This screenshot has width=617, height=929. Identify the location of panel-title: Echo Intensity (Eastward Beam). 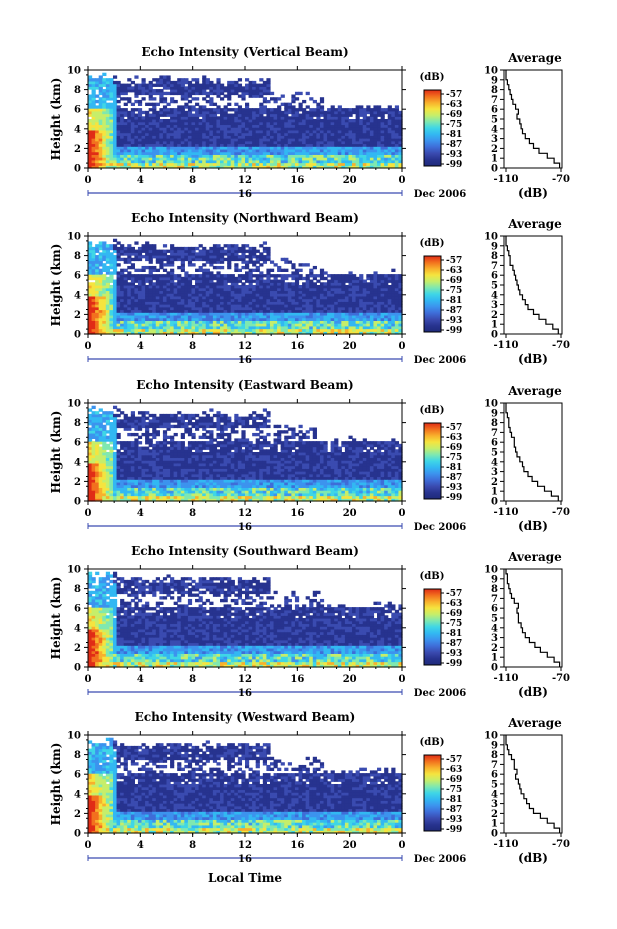
(244, 385).